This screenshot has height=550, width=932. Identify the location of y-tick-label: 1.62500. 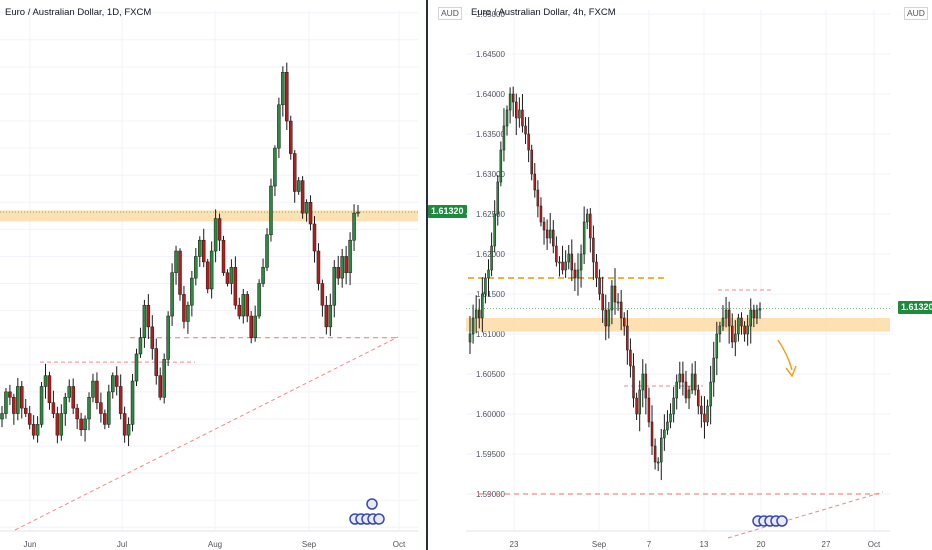
(490, 214).